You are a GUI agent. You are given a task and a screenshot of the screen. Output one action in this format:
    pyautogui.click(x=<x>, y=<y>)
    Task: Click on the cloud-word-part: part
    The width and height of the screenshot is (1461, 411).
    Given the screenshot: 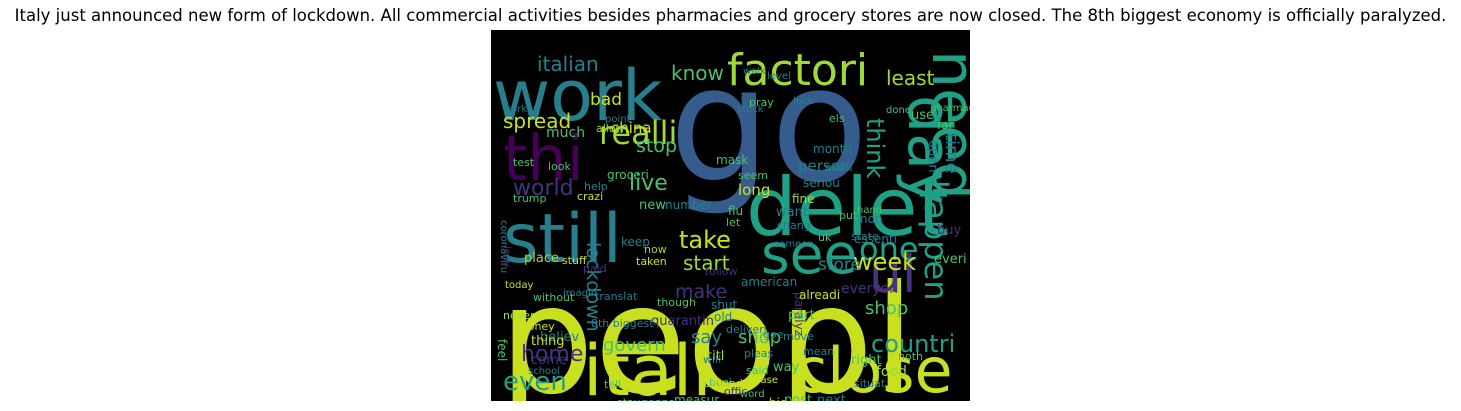 What is the action you would take?
    pyautogui.click(x=801, y=315)
    